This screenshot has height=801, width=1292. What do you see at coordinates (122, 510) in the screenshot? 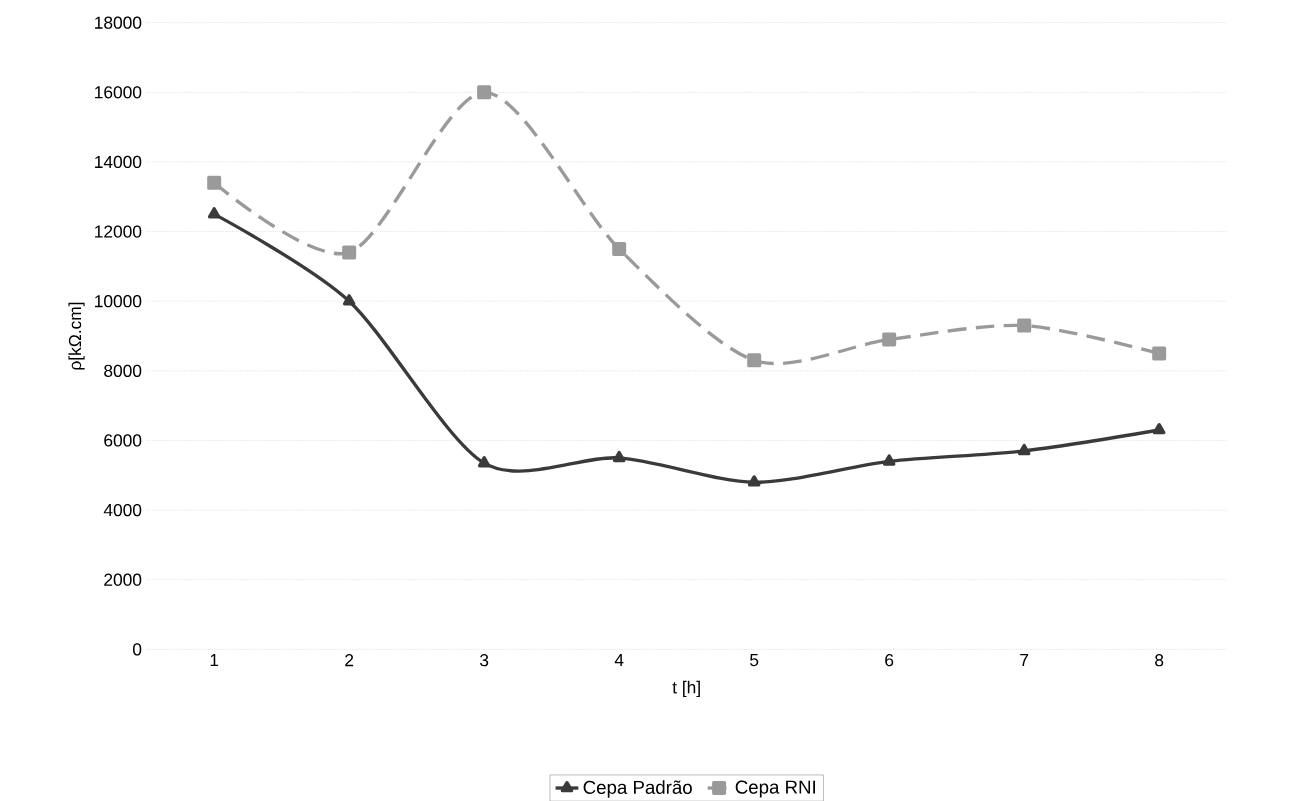
I see `y-tick-label: 4000` at bounding box center [122, 510].